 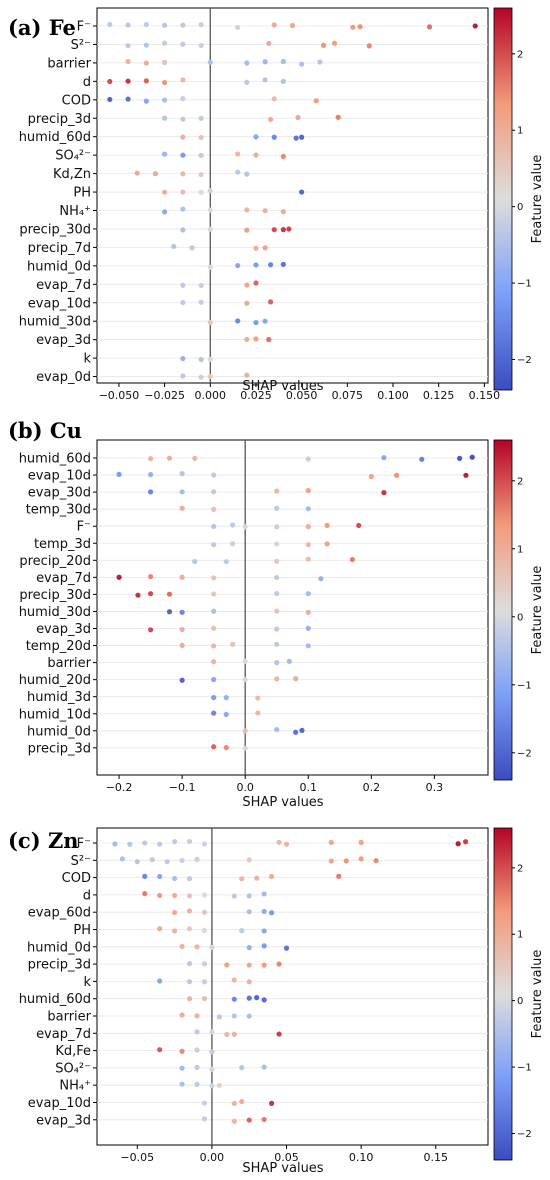 What do you see at coordinates (256, 395) in the screenshot?
I see `x-tick-label: 0.025` at bounding box center [256, 395].